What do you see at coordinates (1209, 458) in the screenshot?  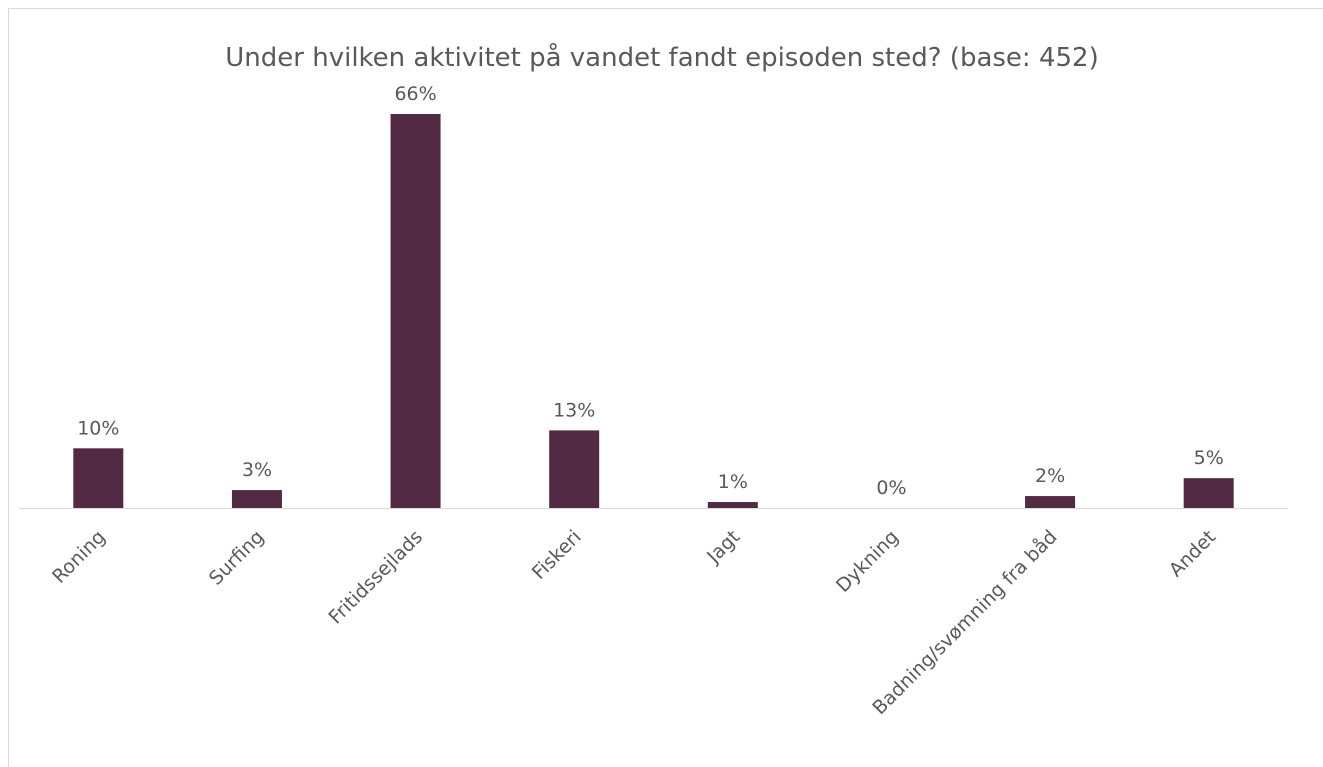 I see `data-label: 5%` at bounding box center [1209, 458].